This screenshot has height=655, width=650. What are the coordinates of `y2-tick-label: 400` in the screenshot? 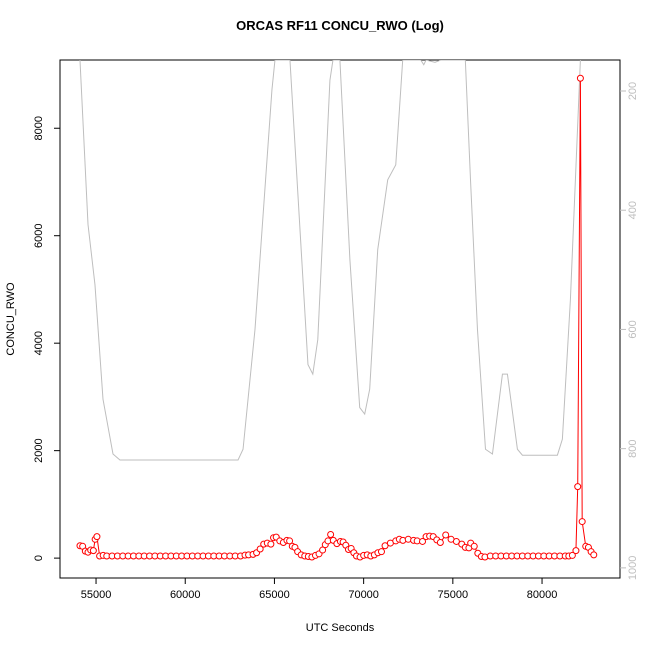 It's located at (633, 210).